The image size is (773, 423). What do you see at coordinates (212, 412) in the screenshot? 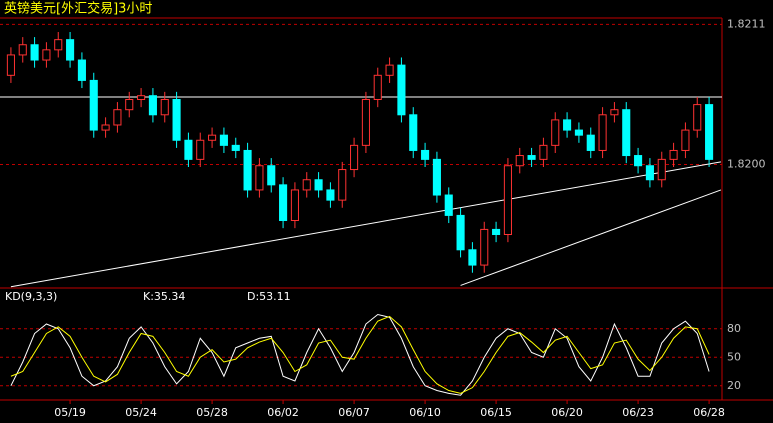
I see `x-tick-label: 05/28` at bounding box center [212, 412].